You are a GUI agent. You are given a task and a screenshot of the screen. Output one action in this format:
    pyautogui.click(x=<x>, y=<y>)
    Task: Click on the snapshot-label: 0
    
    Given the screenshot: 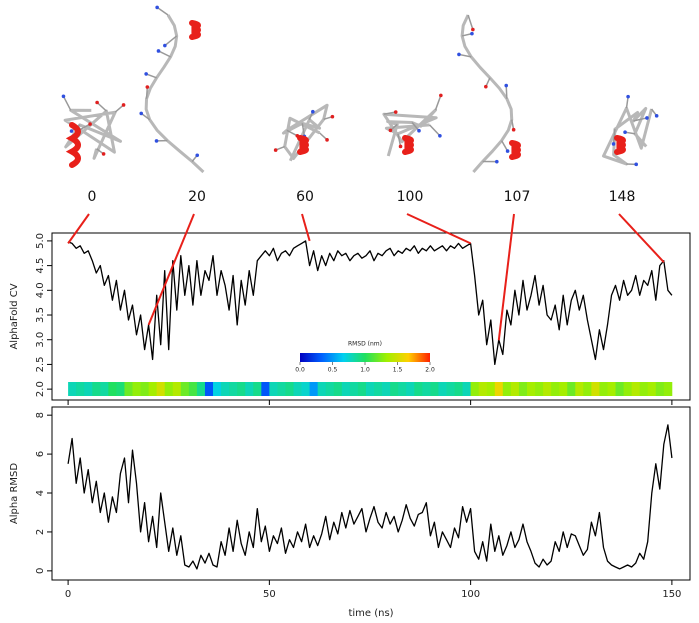 What is the action you would take?
    pyautogui.click(x=92, y=197)
    